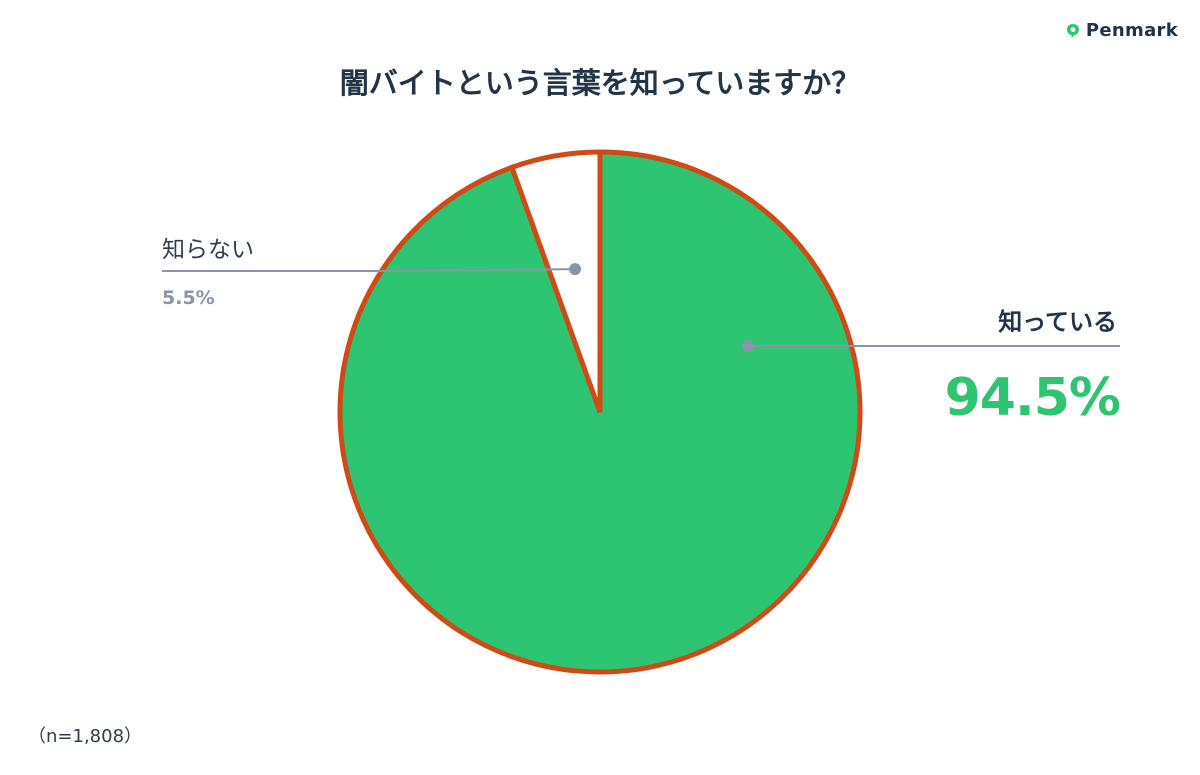 Image resolution: width=1200 pixels, height=775 pixels. What do you see at coordinates (555, 281) in the screenshot?
I see `pie-slice-unknown` at bounding box center [555, 281].